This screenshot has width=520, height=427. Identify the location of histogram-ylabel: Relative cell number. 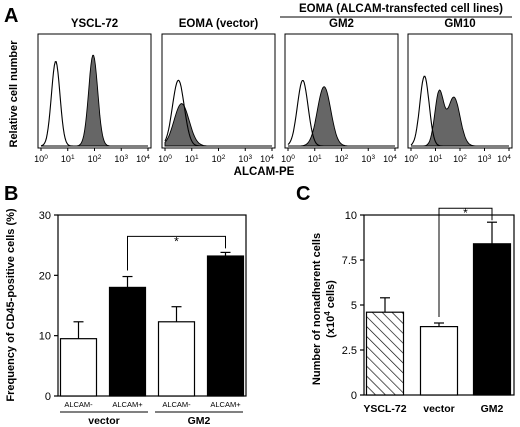
(14, 94).